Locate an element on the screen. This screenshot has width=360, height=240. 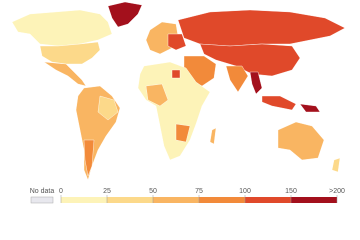
legend-tick-label: 50 is located at coordinates (153, 191).